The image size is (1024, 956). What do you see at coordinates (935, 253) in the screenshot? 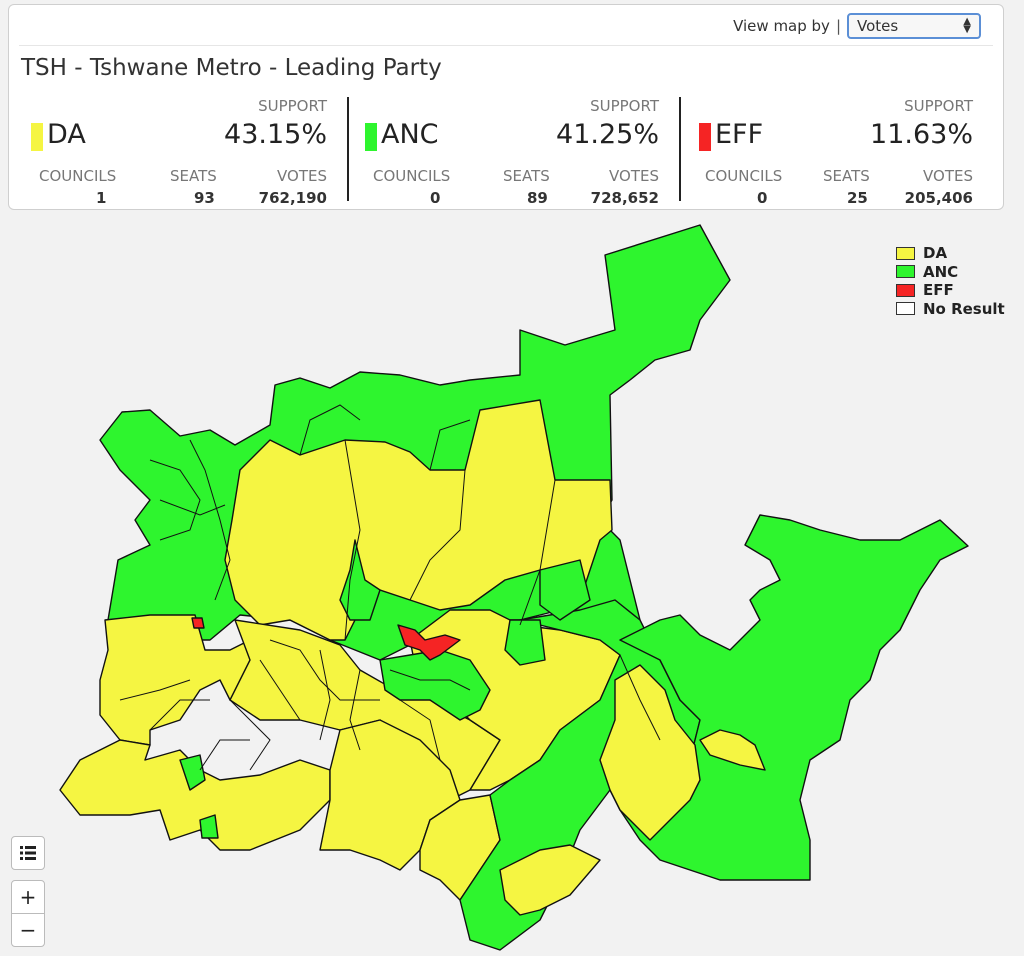
I see `legend-label: DA` at bounding box center [935, 253].